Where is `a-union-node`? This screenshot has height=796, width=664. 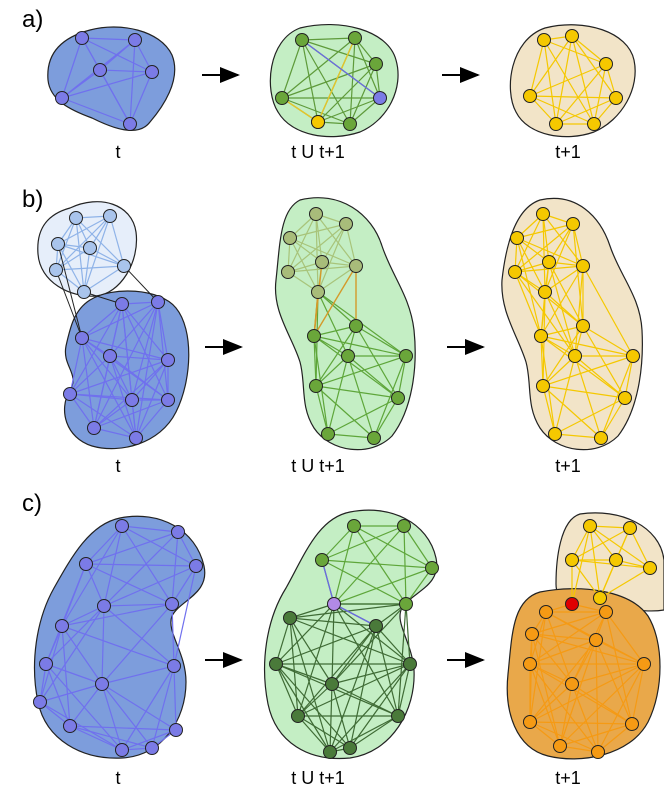 a-union-node is located at coordinates (376, 64).